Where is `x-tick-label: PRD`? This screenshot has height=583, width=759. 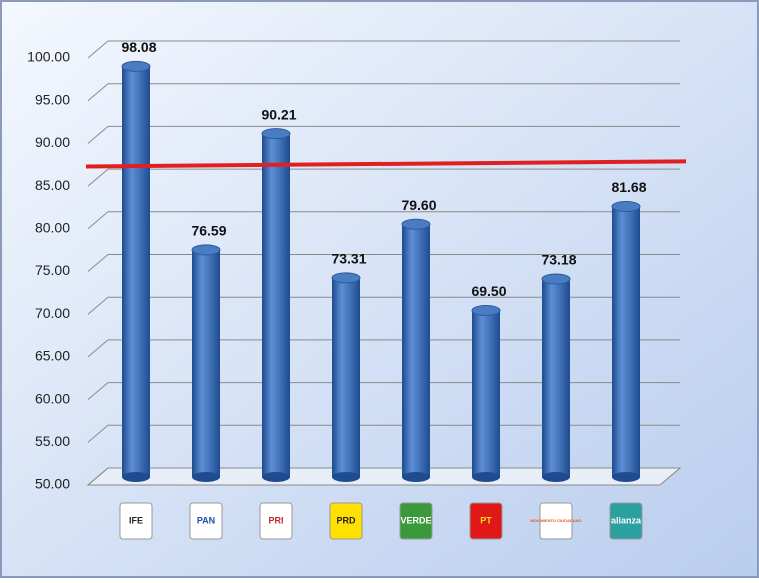 x-tick-label: PRD is located at coordinates (346, 520).